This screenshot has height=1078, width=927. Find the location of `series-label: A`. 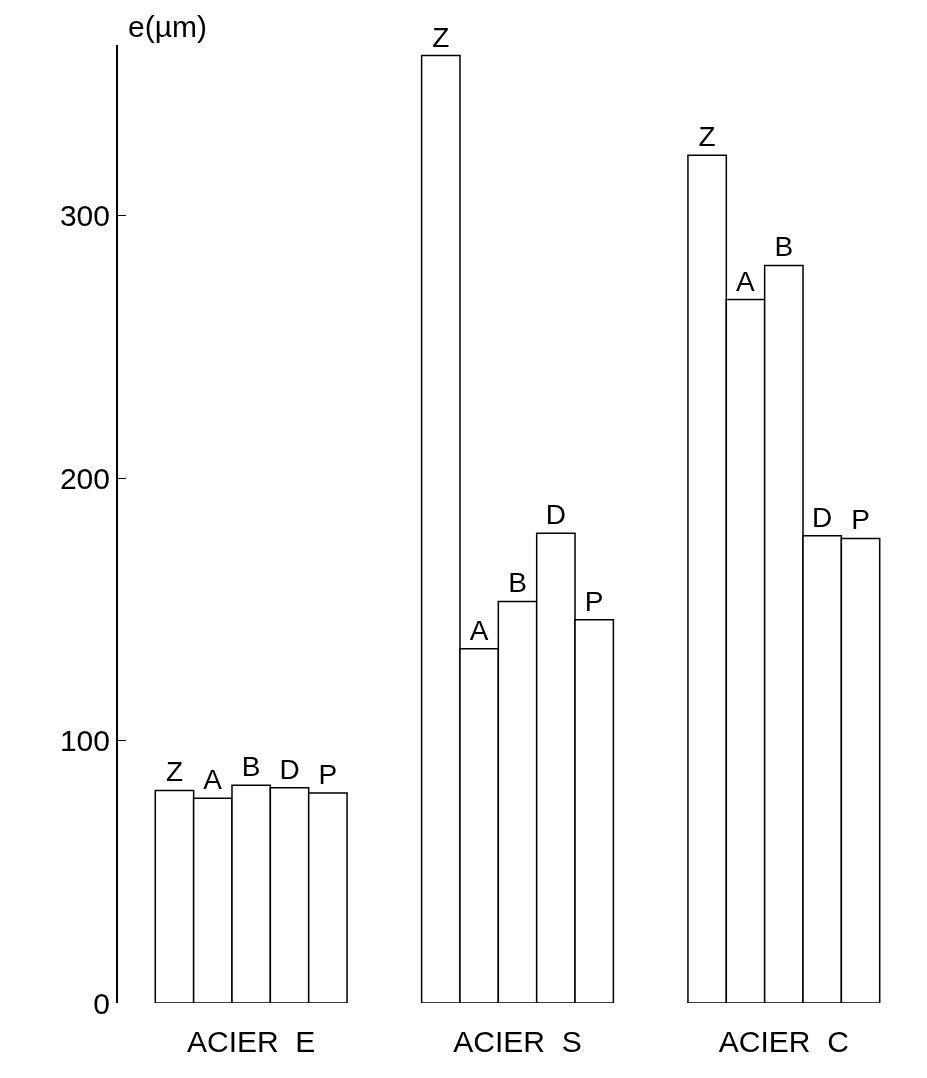

series-label: A is located at coordinates (213, 780).